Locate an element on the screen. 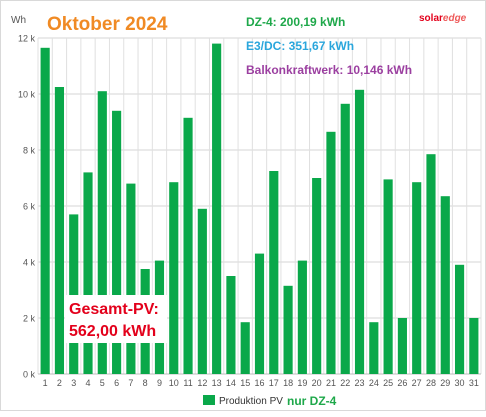 This screenshot has height=417, width=486. x-tick-label: 29 is located at coordinates (445, 383).